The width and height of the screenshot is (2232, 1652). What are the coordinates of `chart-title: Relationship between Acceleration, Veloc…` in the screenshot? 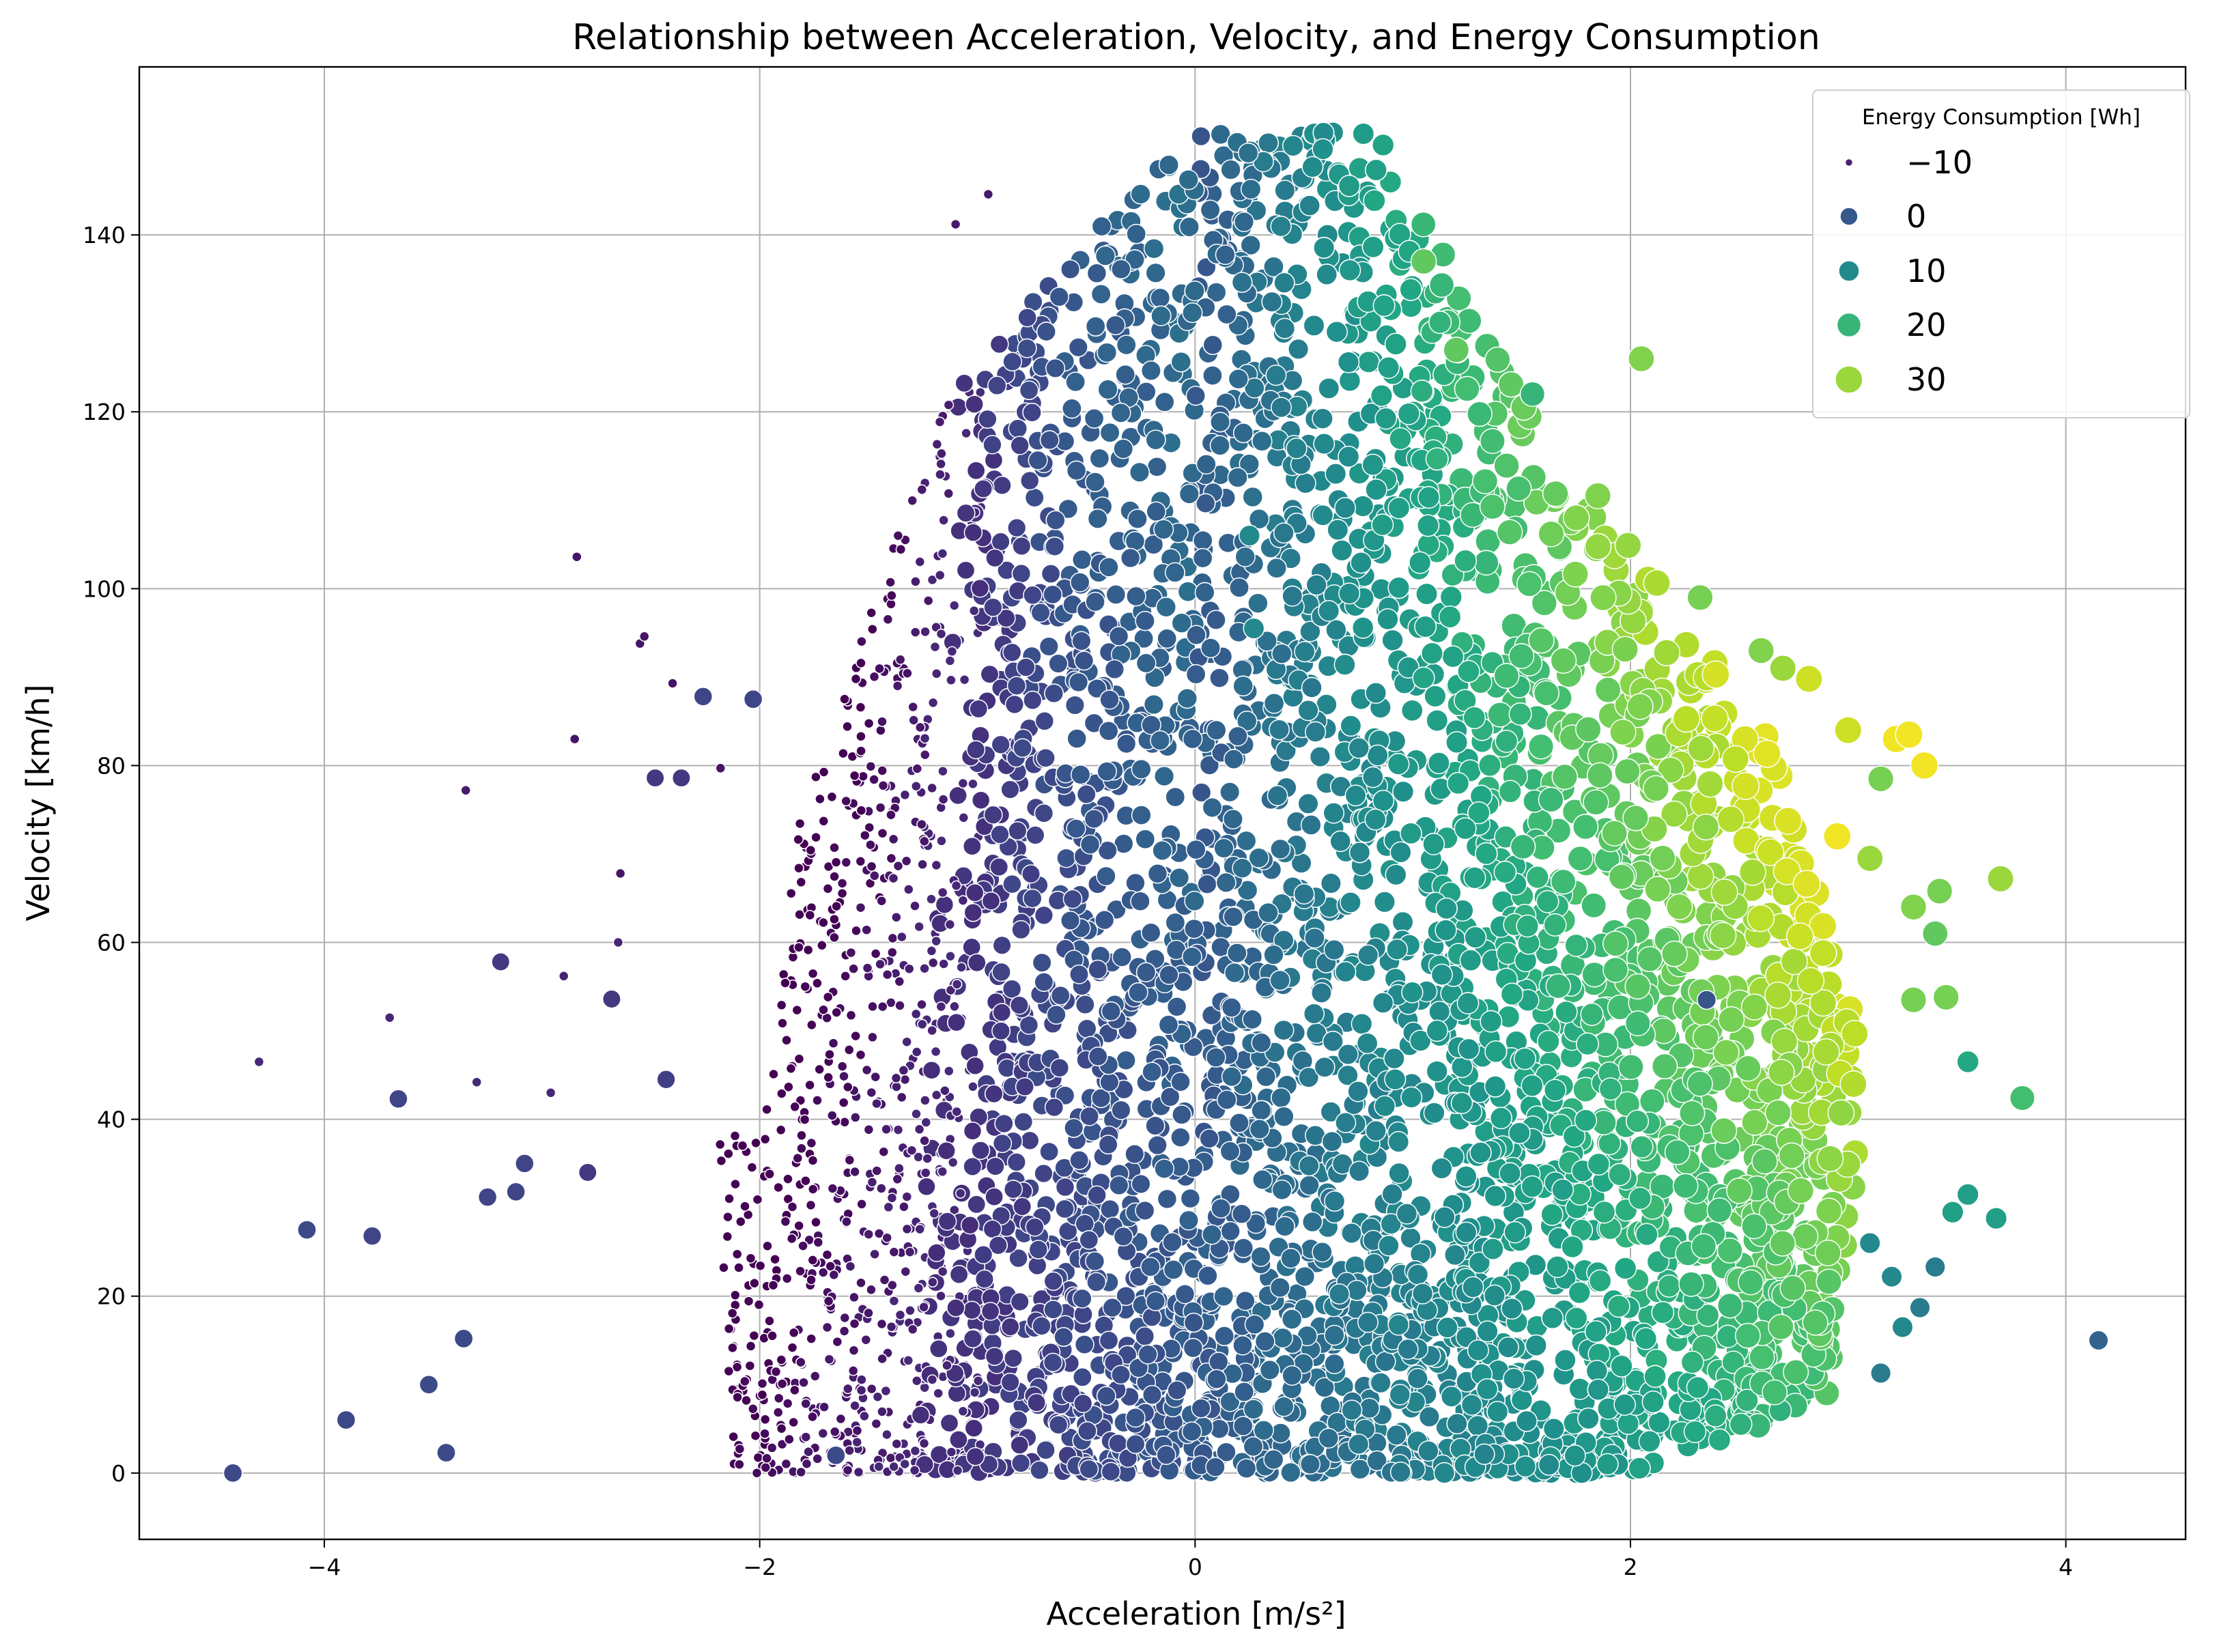 It's located at (1196, 37).